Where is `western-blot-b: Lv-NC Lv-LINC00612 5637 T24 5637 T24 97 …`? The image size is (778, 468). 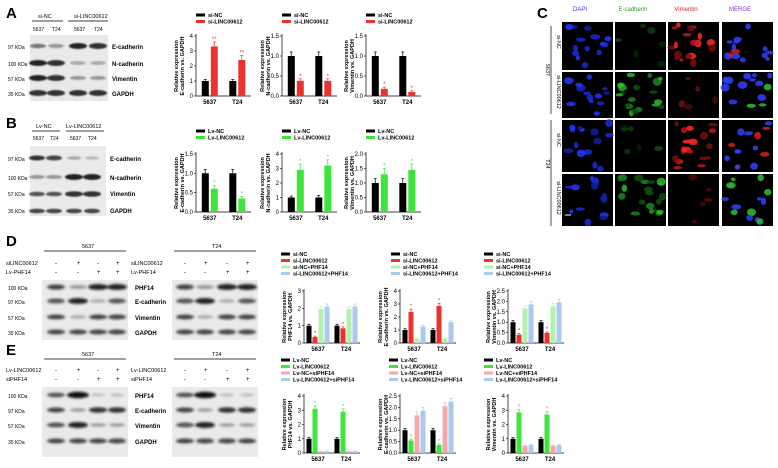
western-blot-b: Lv-NC Lv-LINC00612 5637 T24 5637 T24 97 … is located at coordinates (75, 170).